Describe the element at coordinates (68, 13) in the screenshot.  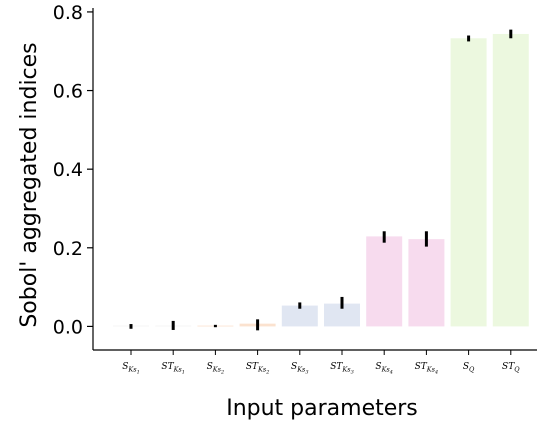
I see `y-tick-label: 0.8` at that location.